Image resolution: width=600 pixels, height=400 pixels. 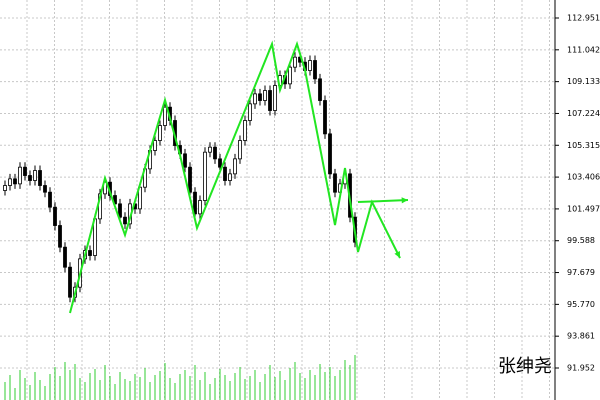 I want to click on y-tick-label: 105.315, so click(x=583, y=145).